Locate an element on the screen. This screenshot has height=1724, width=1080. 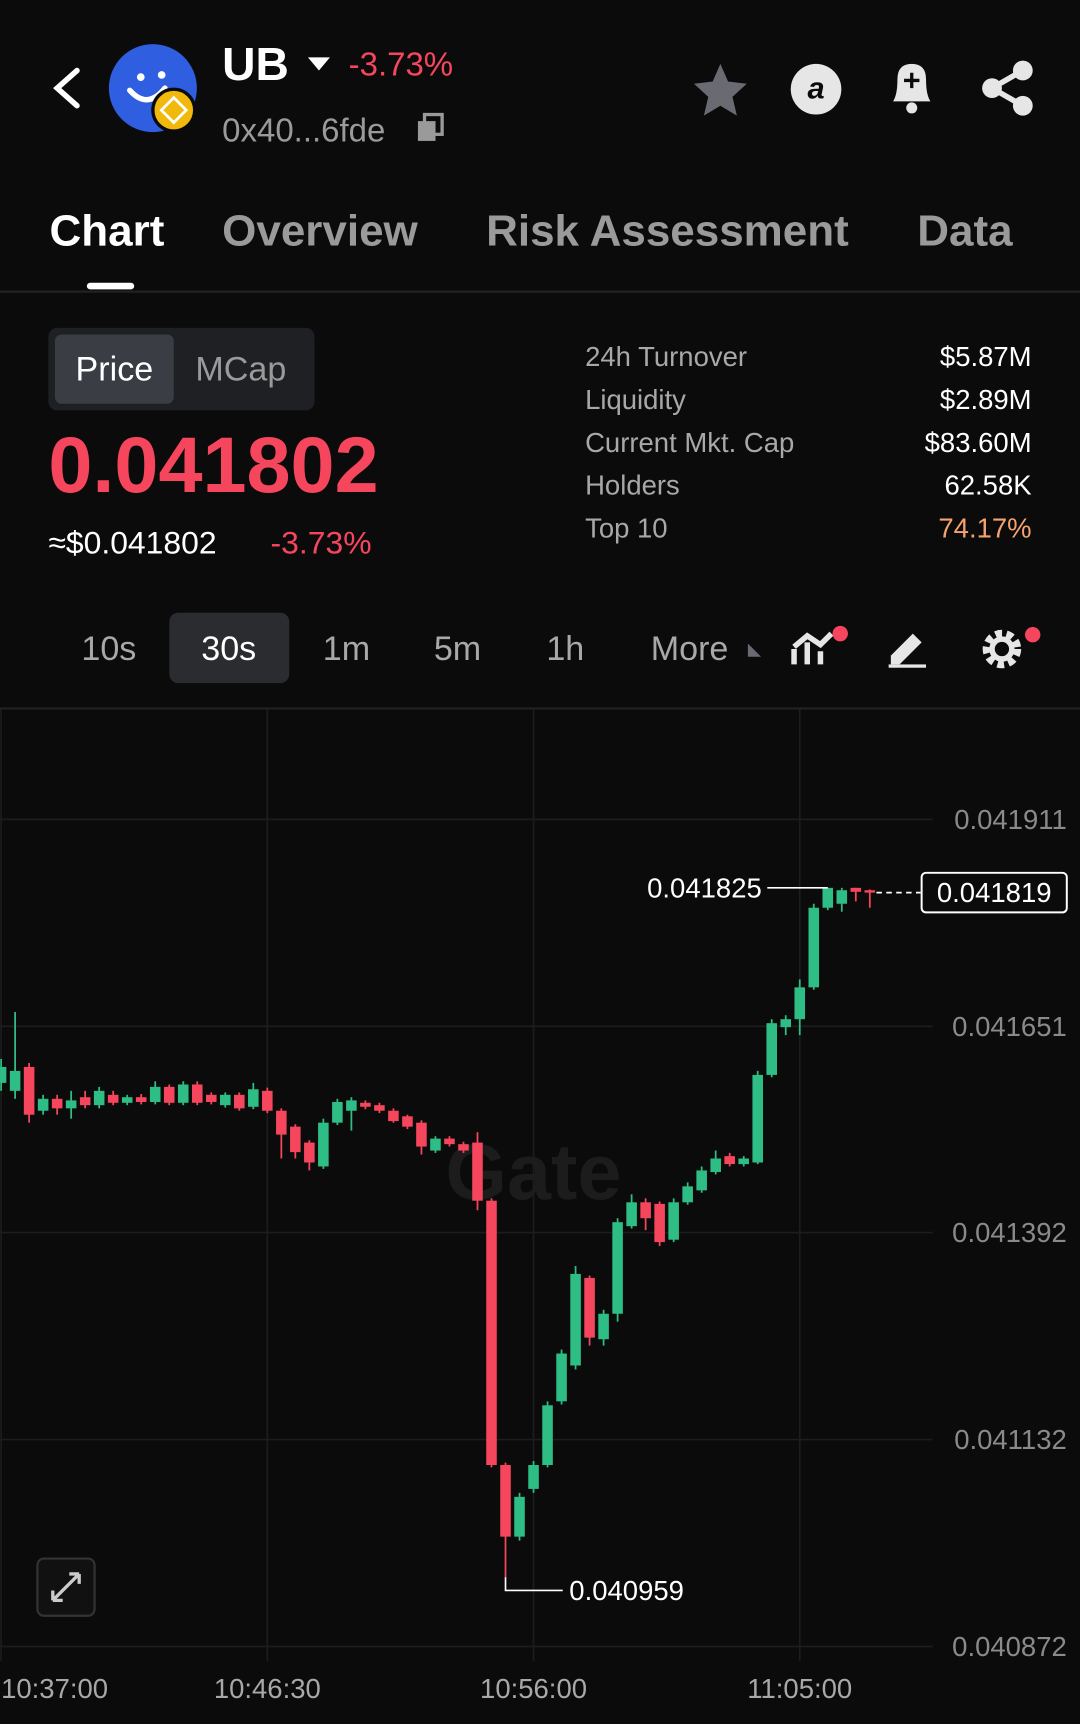
y-tick-label: 0.041132 is located at coordinates (1010, 1439).